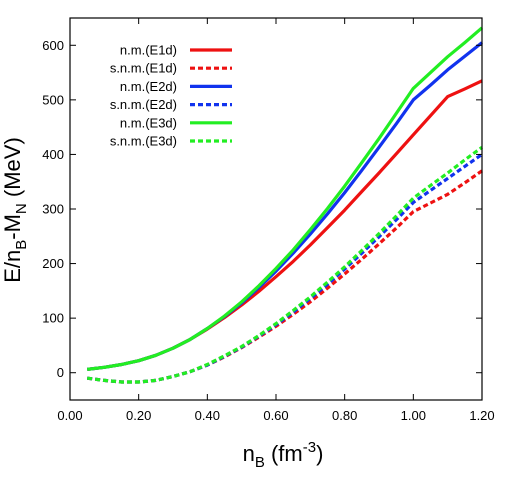 Image resolution: width=512 pixels, height=479 pixels. What do you see at coordinates (53, 209) in the screenshot?
I see `y-tick-label: 300` at bounding box center [53, 209].